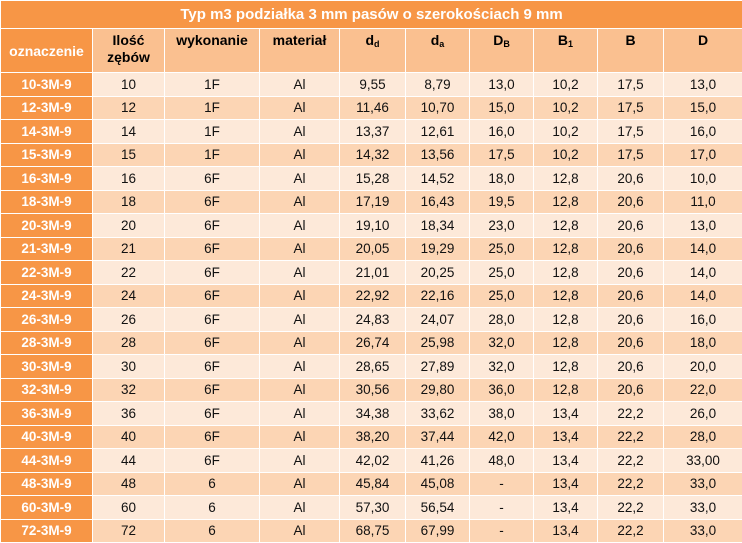 The width and height of the screenshot is (742, 543). I want to click on table-cell: 13,56, so click(438, 155).